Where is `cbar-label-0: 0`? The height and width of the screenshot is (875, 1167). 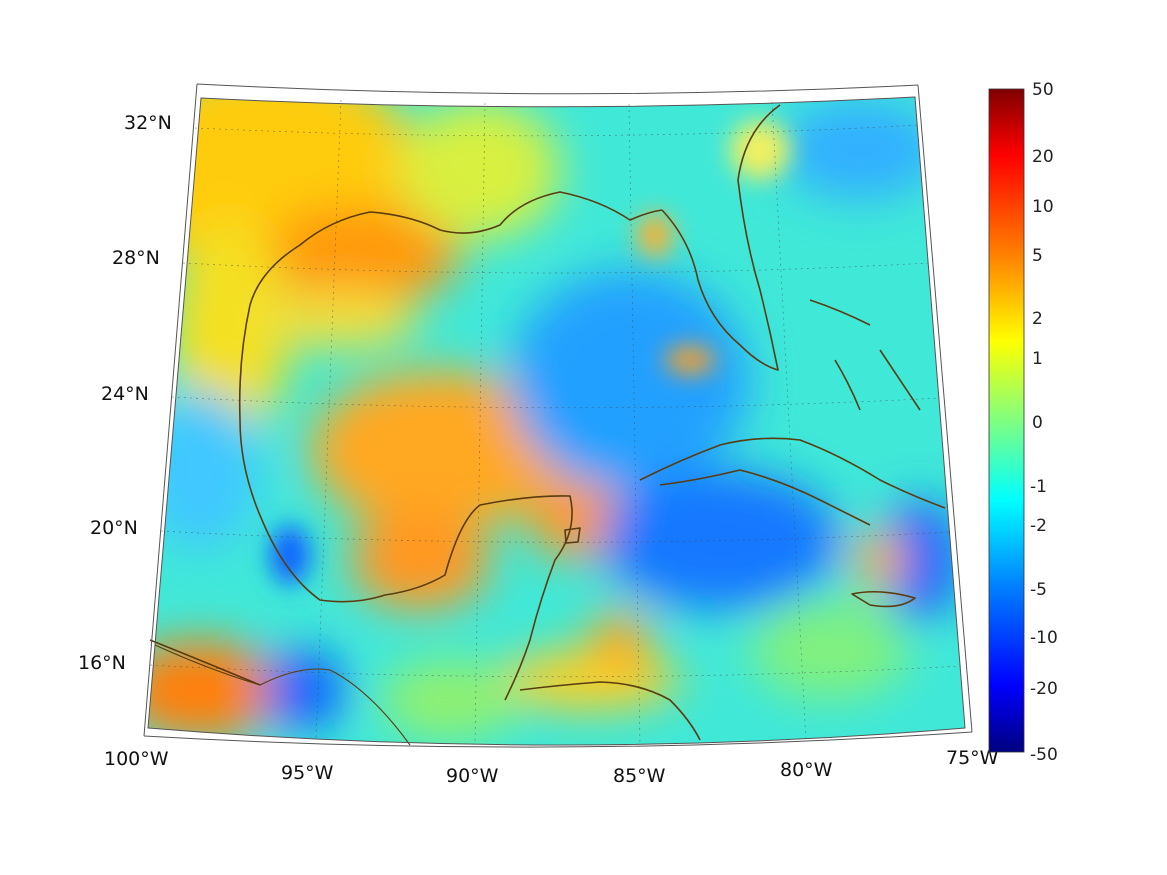 cbar-label-0: 0 is located at coordinates (1037, 423).